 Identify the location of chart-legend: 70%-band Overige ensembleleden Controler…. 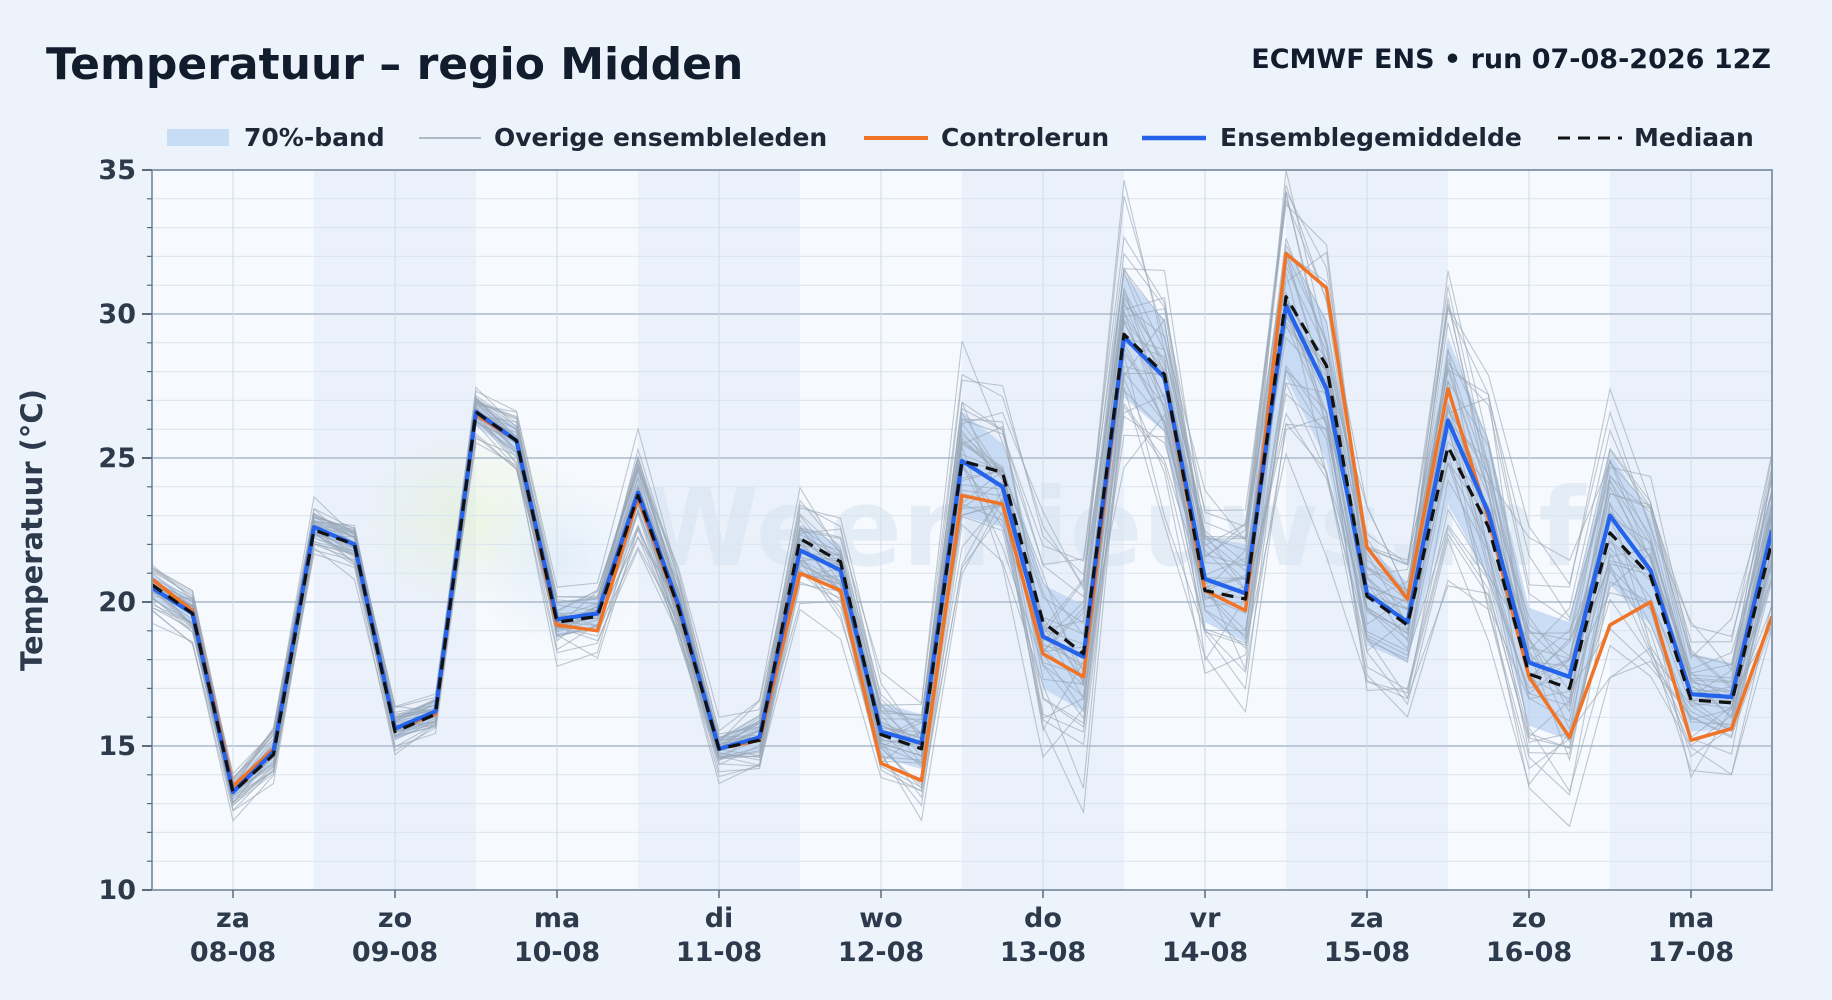
(960, 137).